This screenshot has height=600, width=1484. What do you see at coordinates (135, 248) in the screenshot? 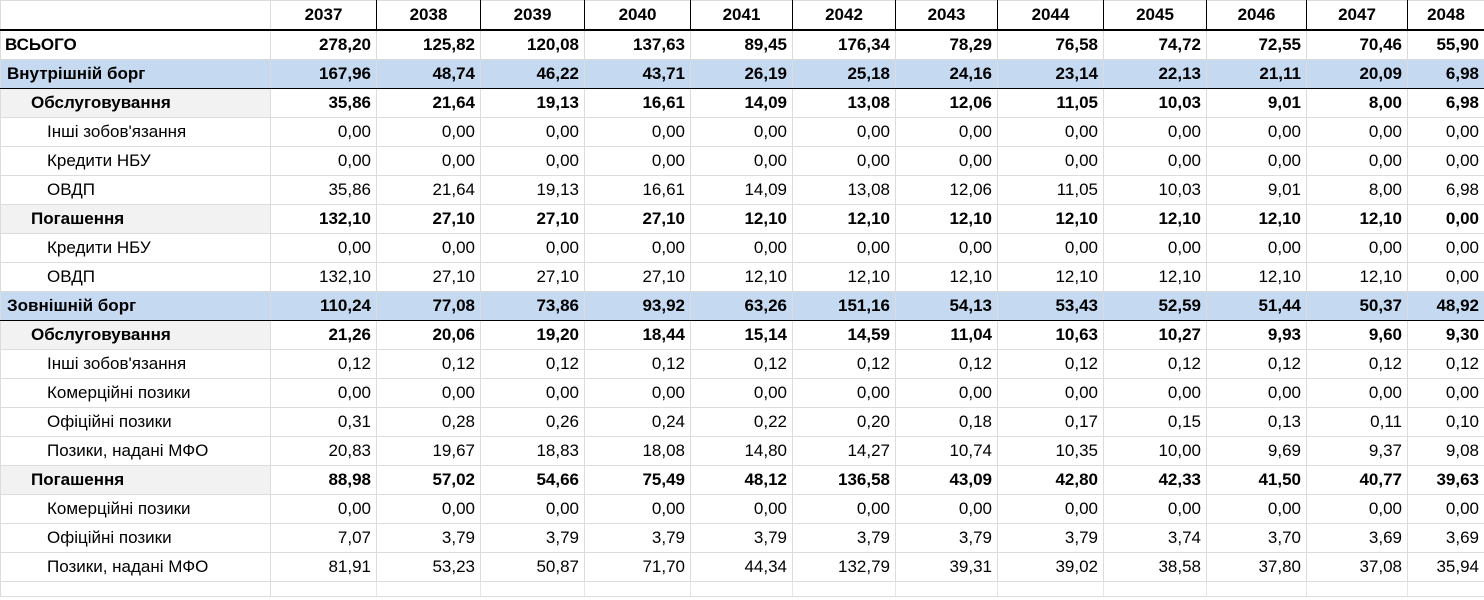
I see `row-label-cell: Кредити НБУ` at bounding box center [135, 248].